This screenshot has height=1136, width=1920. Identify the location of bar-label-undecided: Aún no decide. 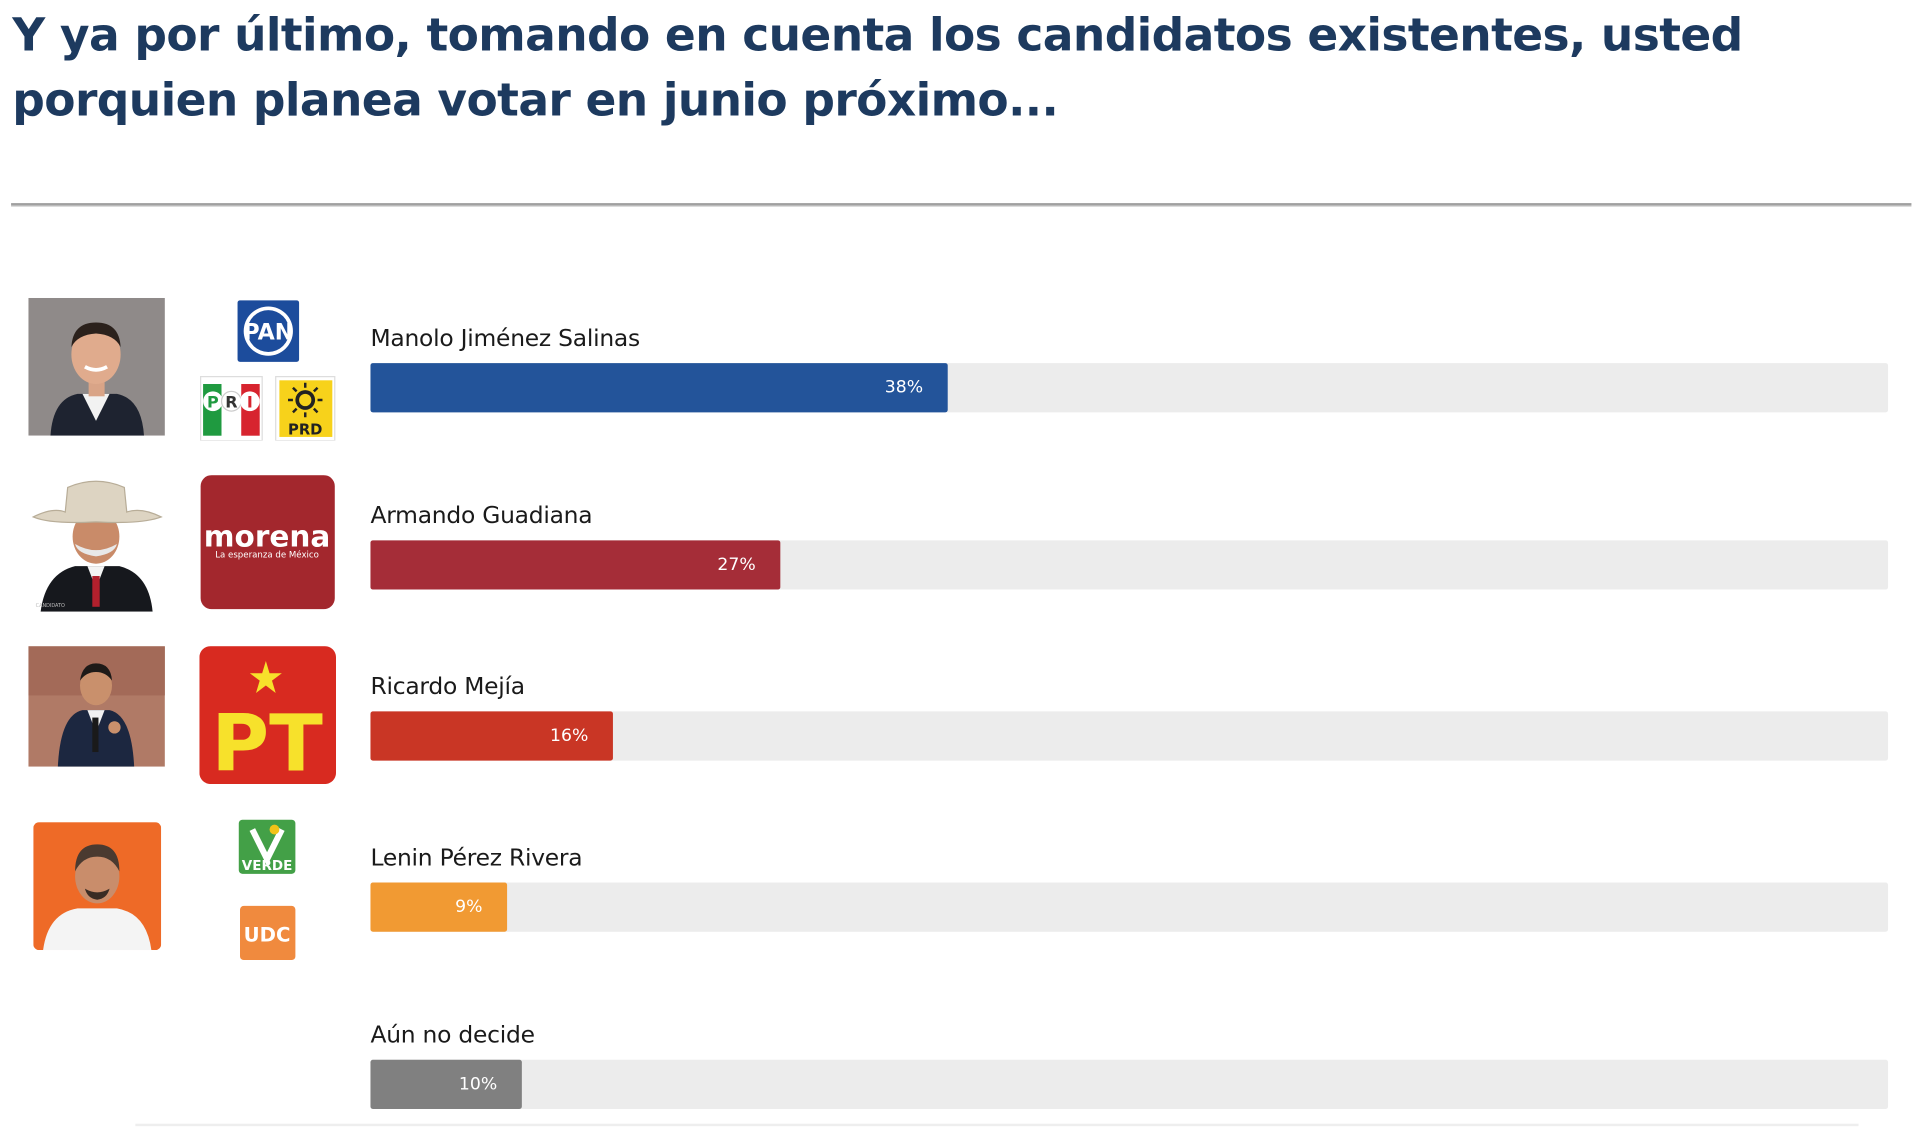
(452, 1035).